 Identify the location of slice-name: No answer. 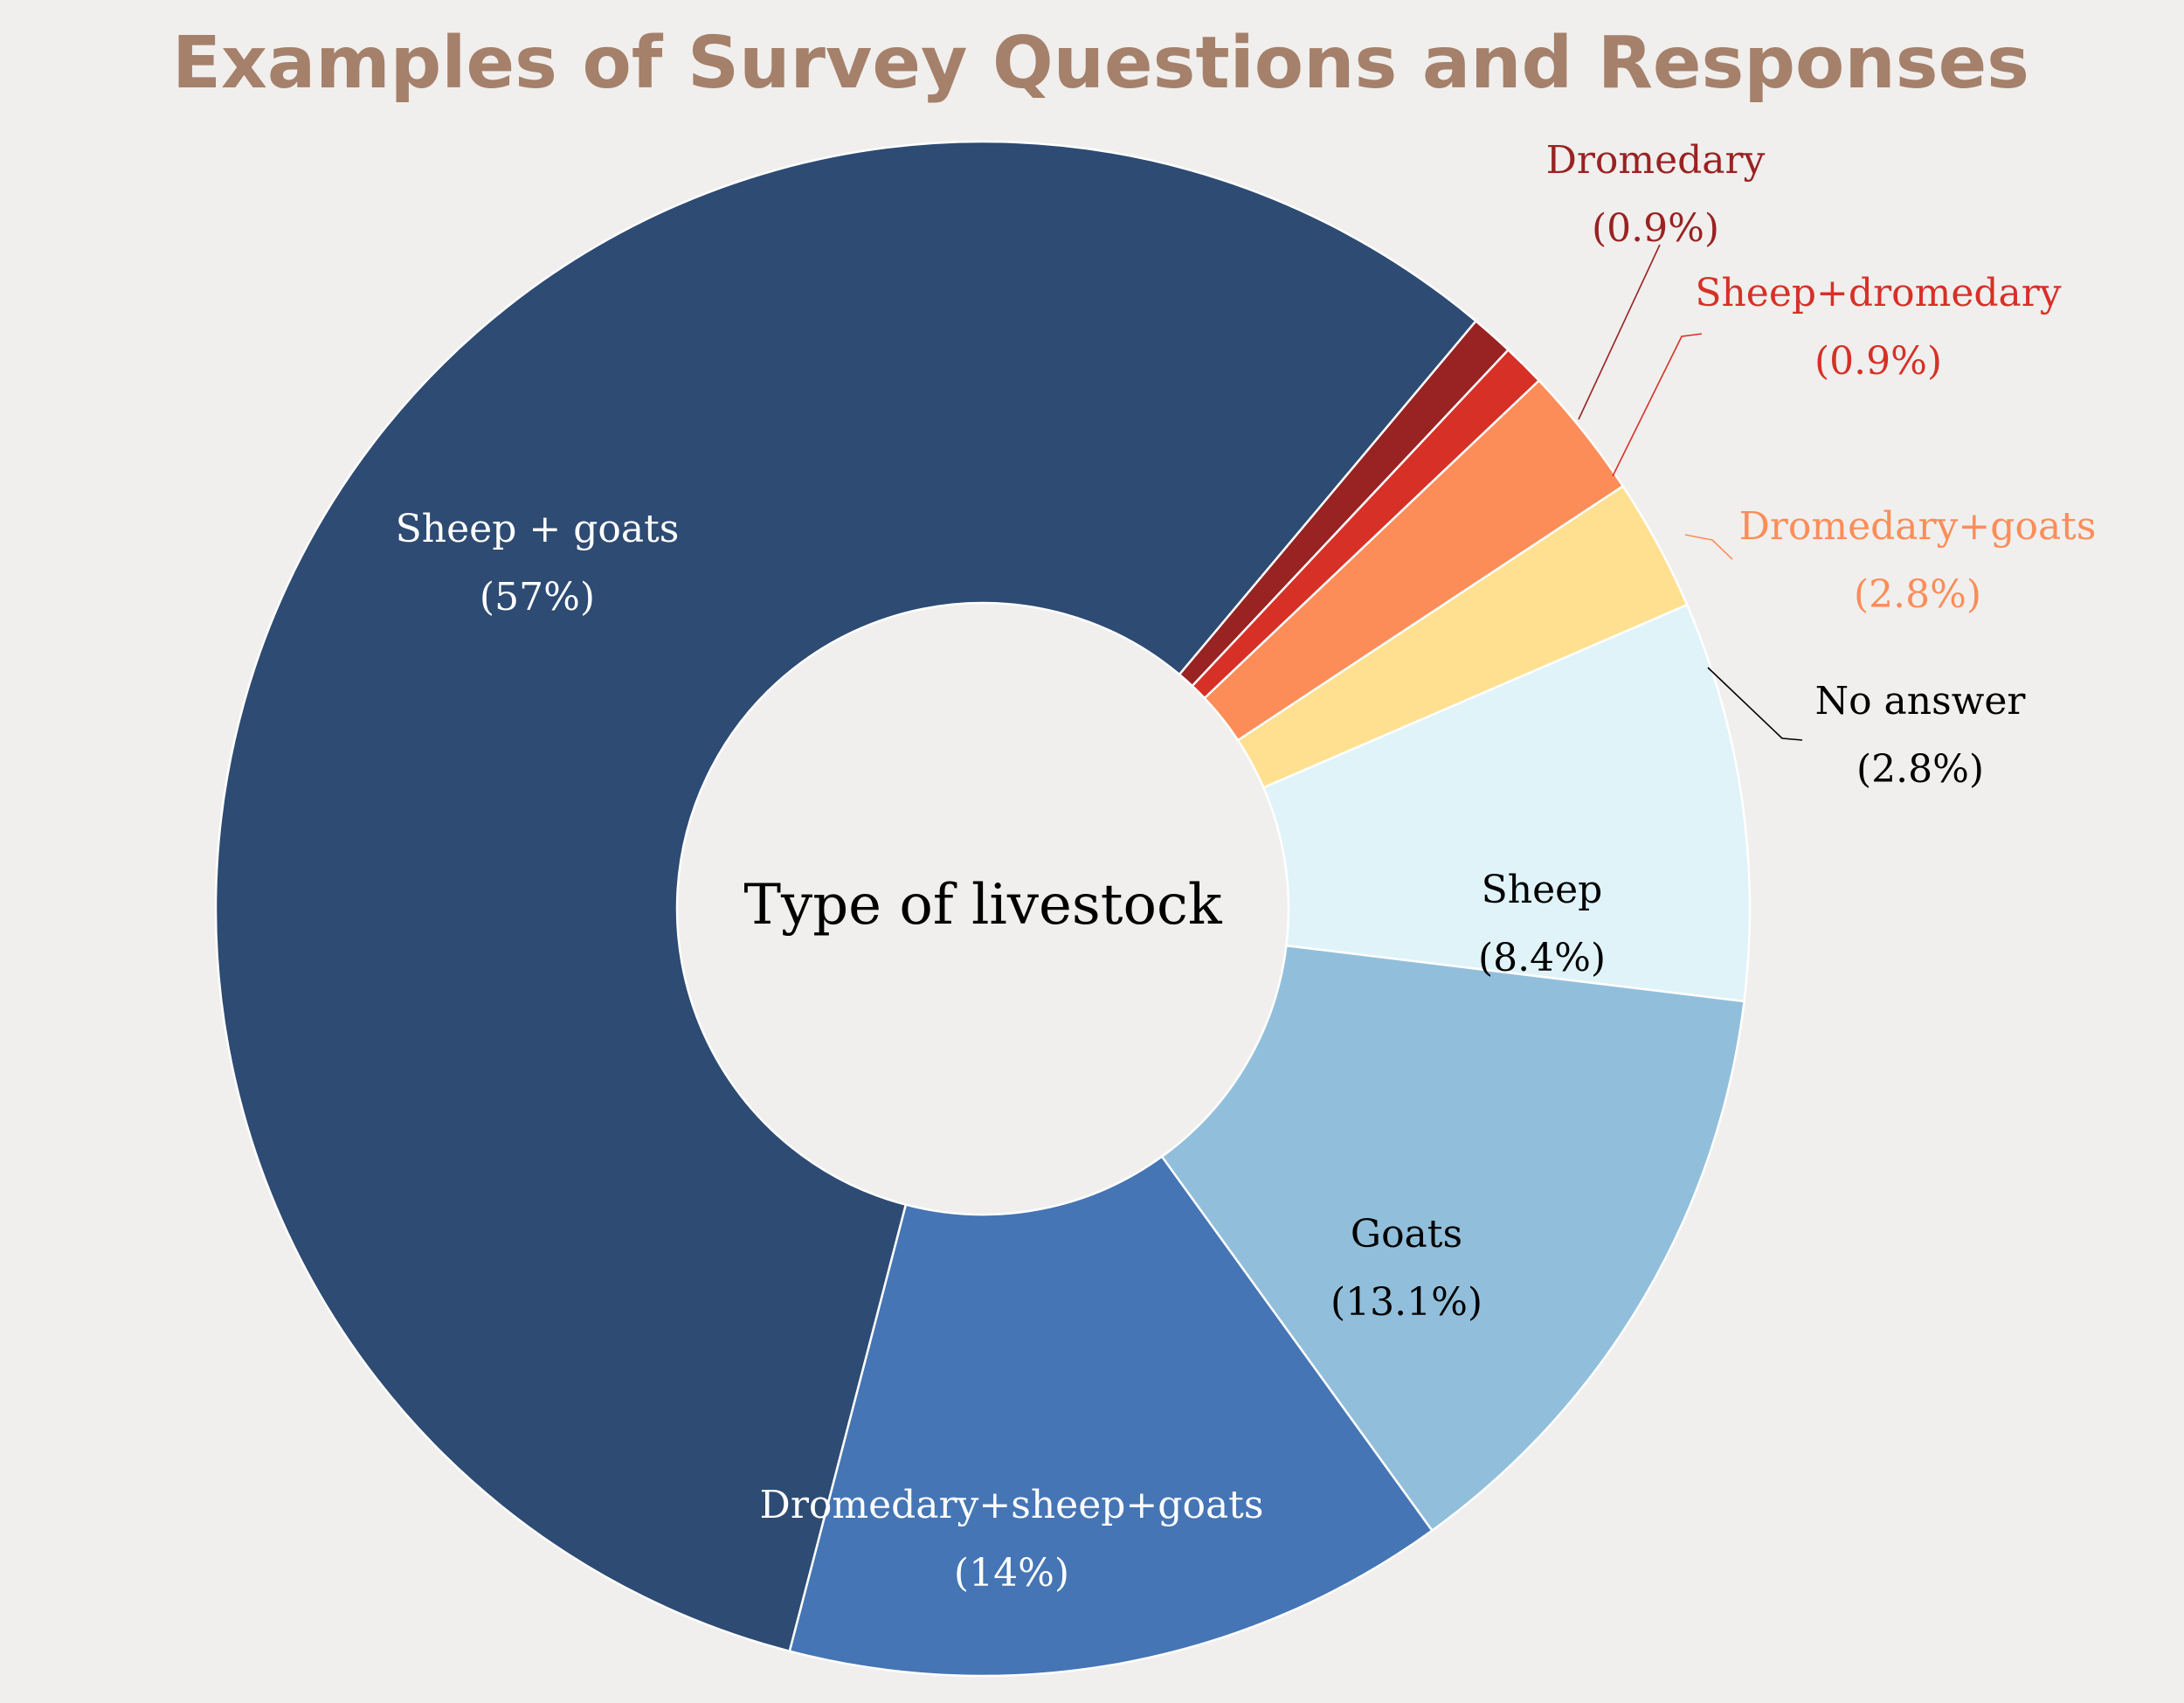
(1921, 701).